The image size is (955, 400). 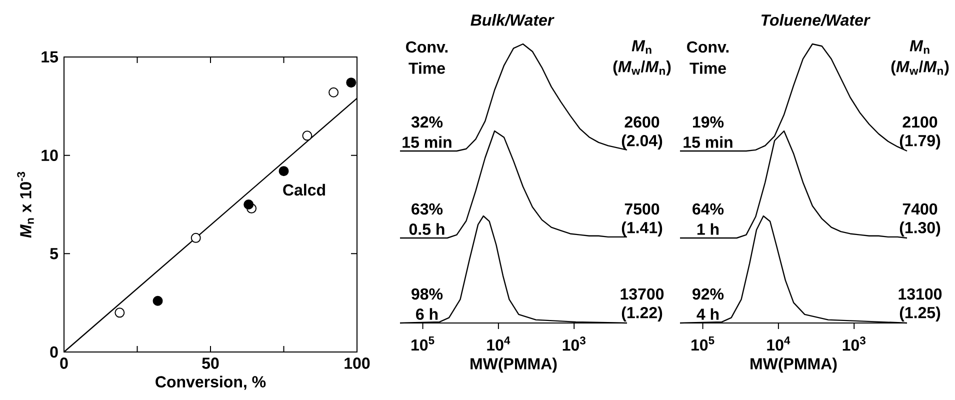 What do you see at coordinates (426, 229) in the screenshot?
I see `annotation: 0.5 h` at bounding box center [426, 229].